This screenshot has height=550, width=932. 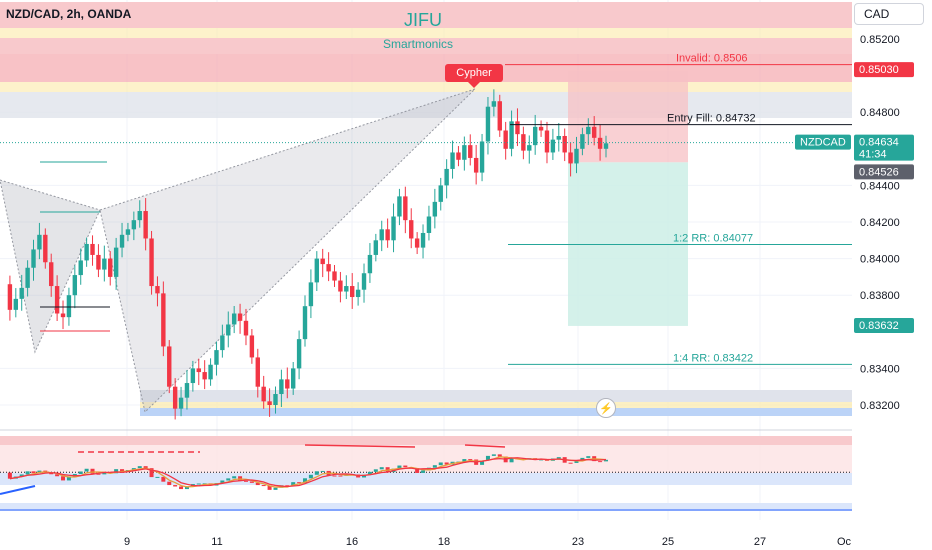 What do you see at coordinates (879, 172) in the screenshot?
I see `price-tag-label: 0.84526` at bounding box center [879, 172].